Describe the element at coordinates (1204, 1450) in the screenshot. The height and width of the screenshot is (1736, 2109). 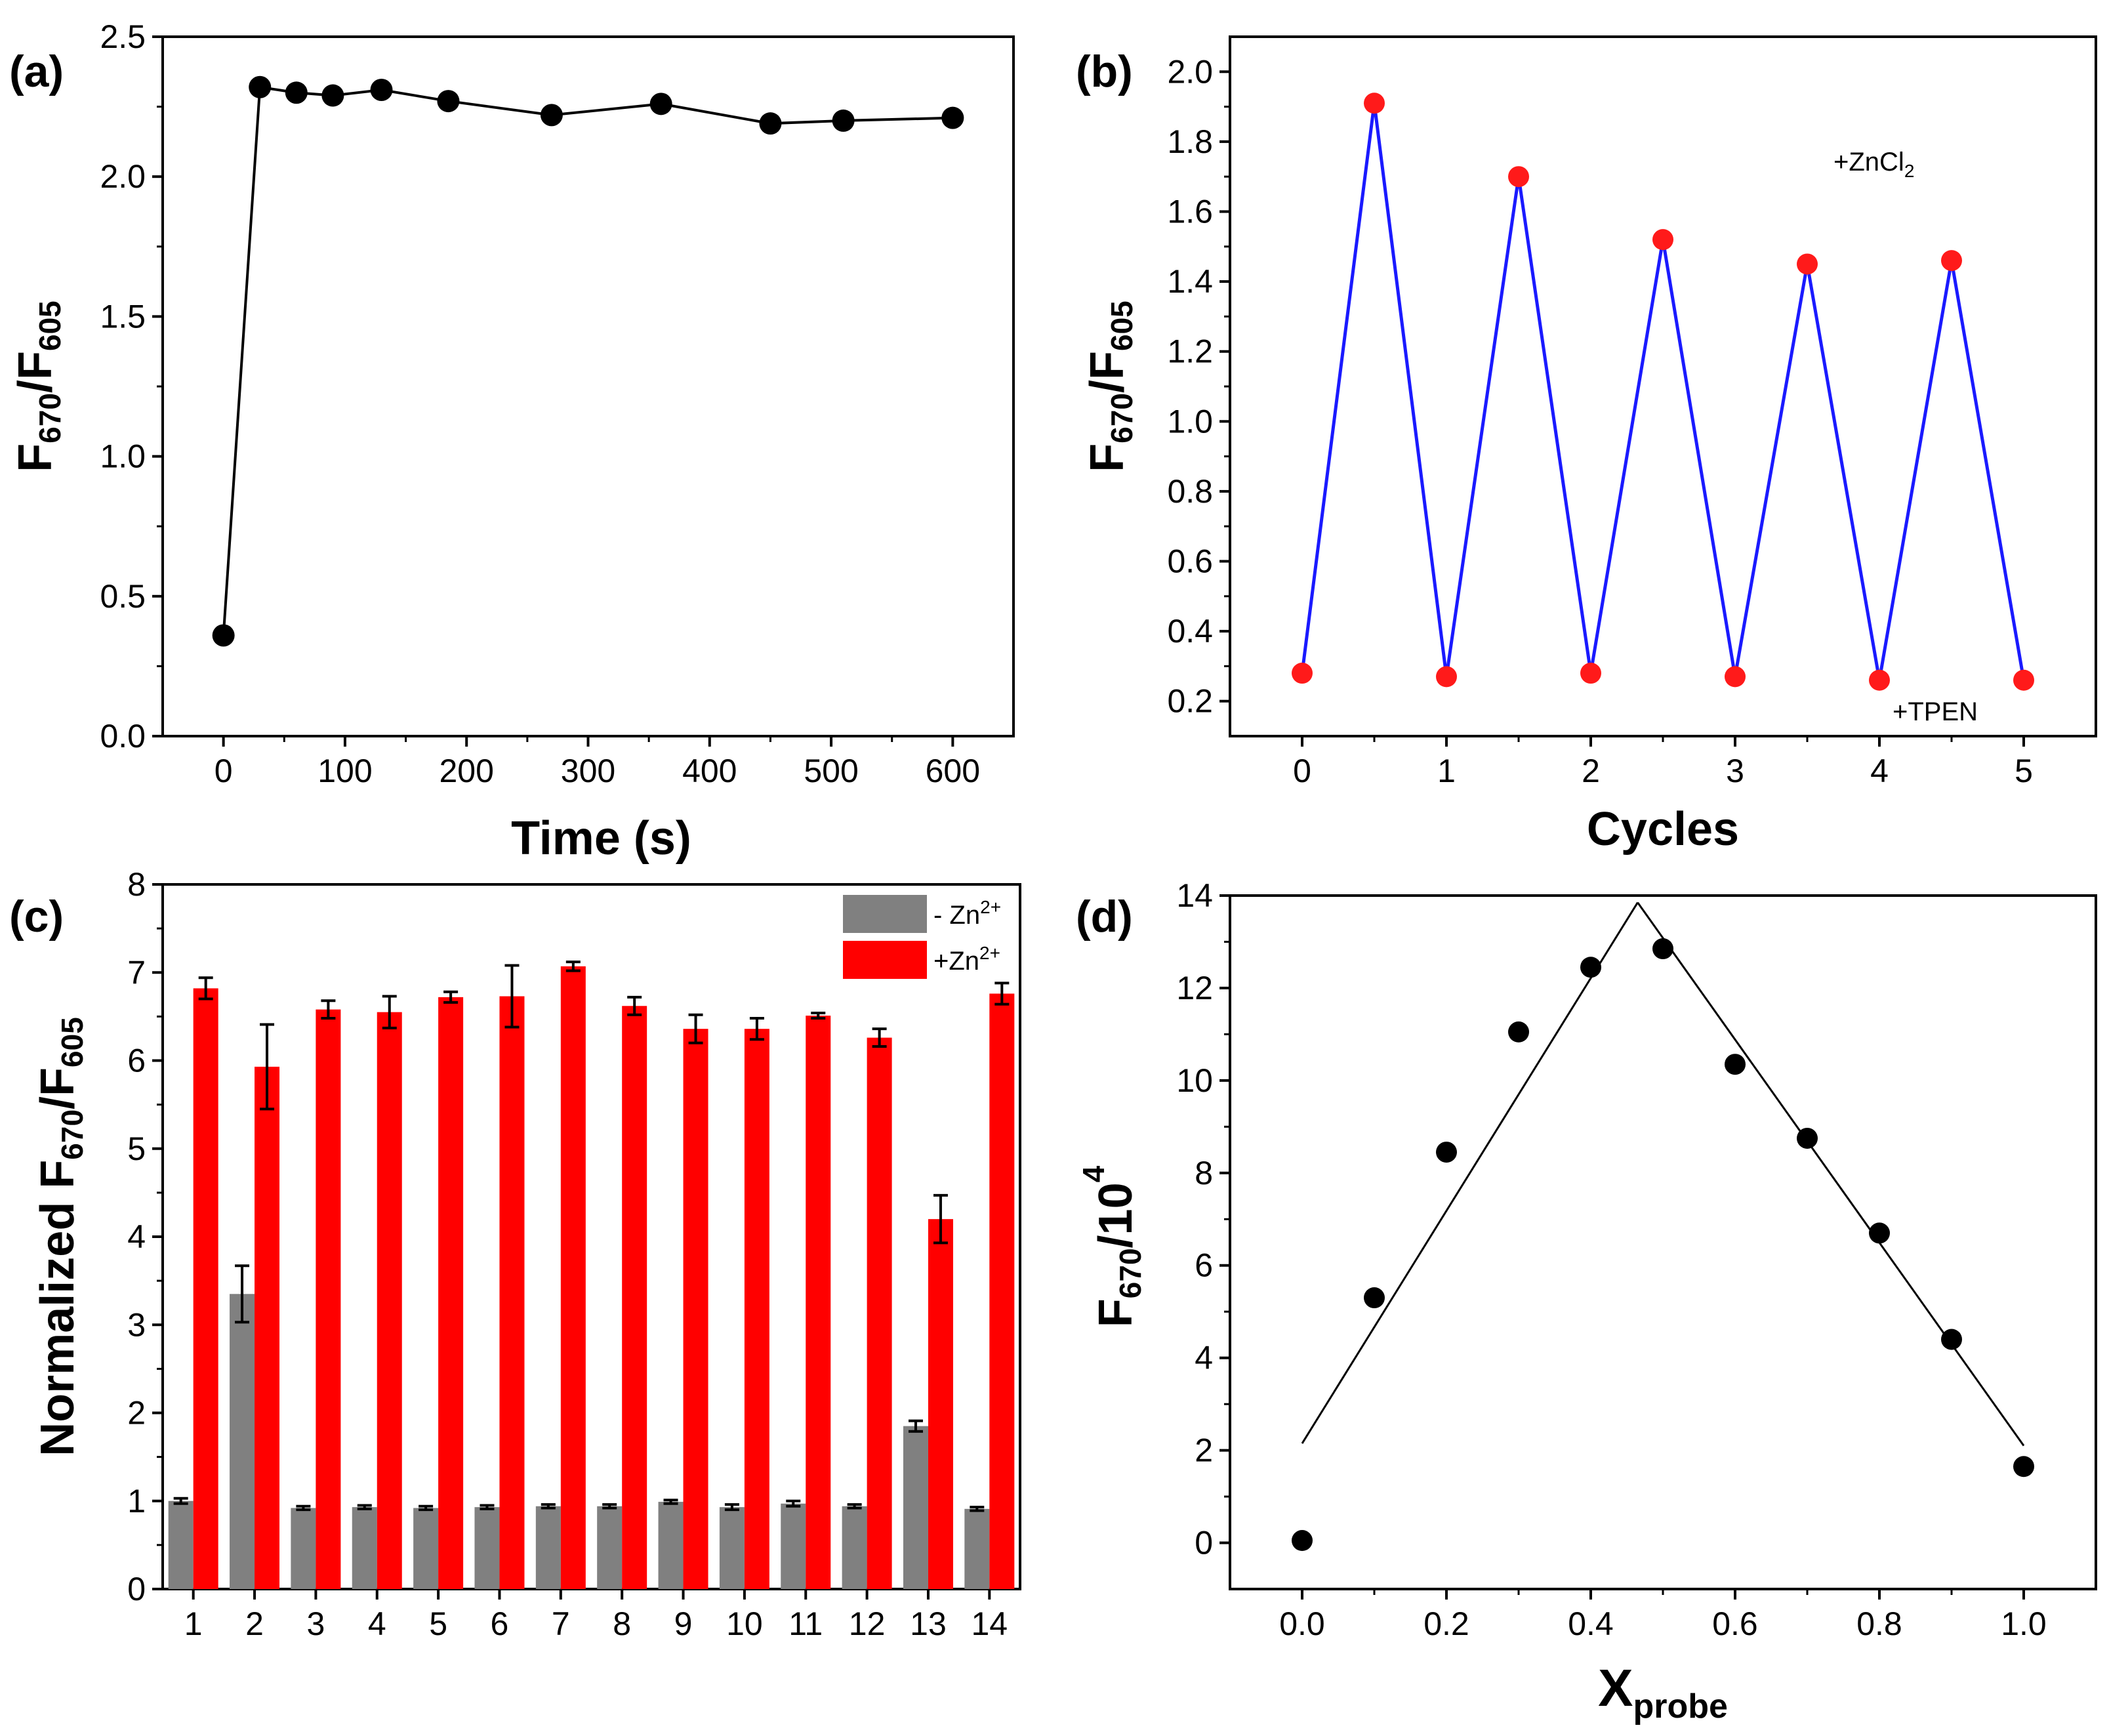
I see `d-ytick-label: 2` at that location.